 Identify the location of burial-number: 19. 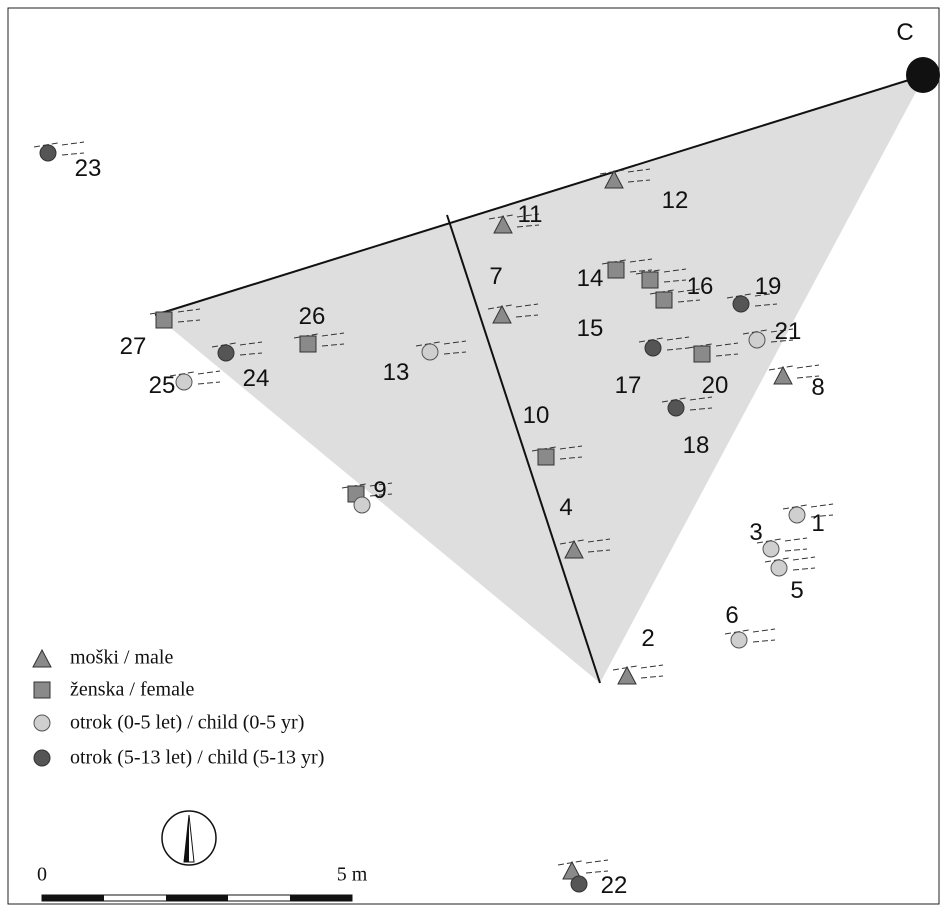
(768, 286).